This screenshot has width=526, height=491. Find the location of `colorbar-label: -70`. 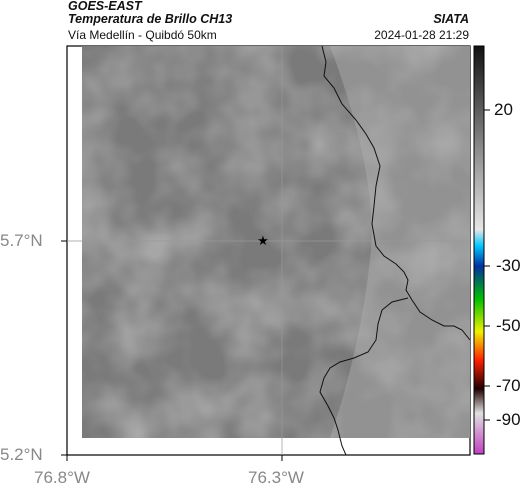

colorbar-label: -70 is located at coordinates (508, 385).